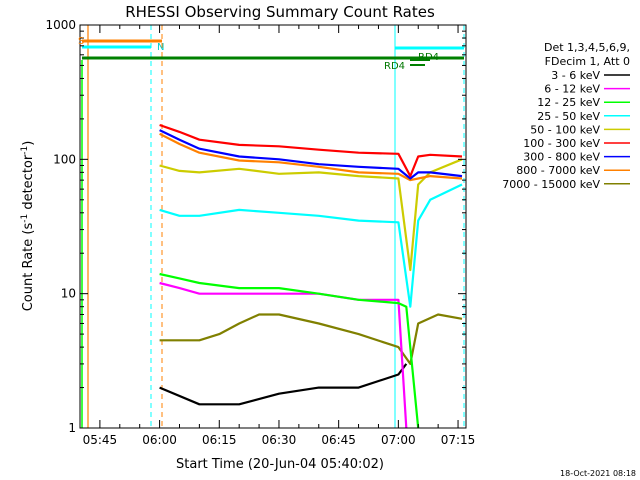  What do you see at coordinates (283, 384) in the screenshot?
I see `series-line-3-6-kev` at bounding box center [283, 384].